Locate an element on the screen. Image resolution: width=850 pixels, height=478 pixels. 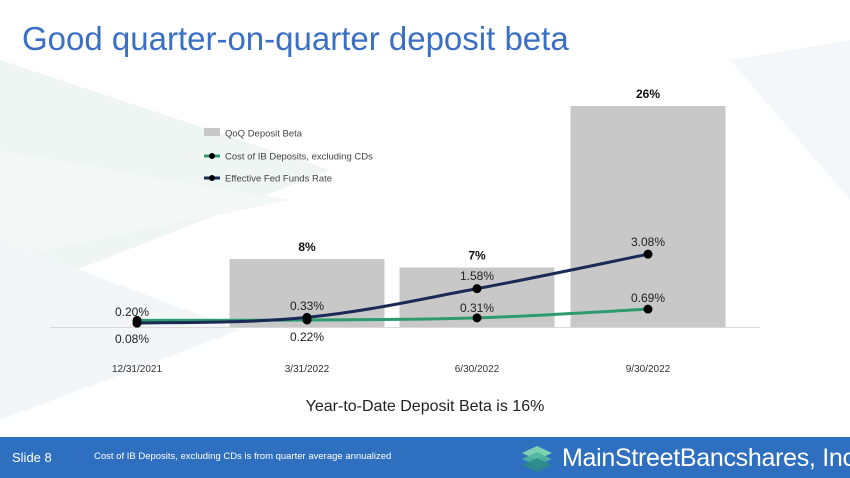
bar-label: 26% is located at coordinates (648, 94).